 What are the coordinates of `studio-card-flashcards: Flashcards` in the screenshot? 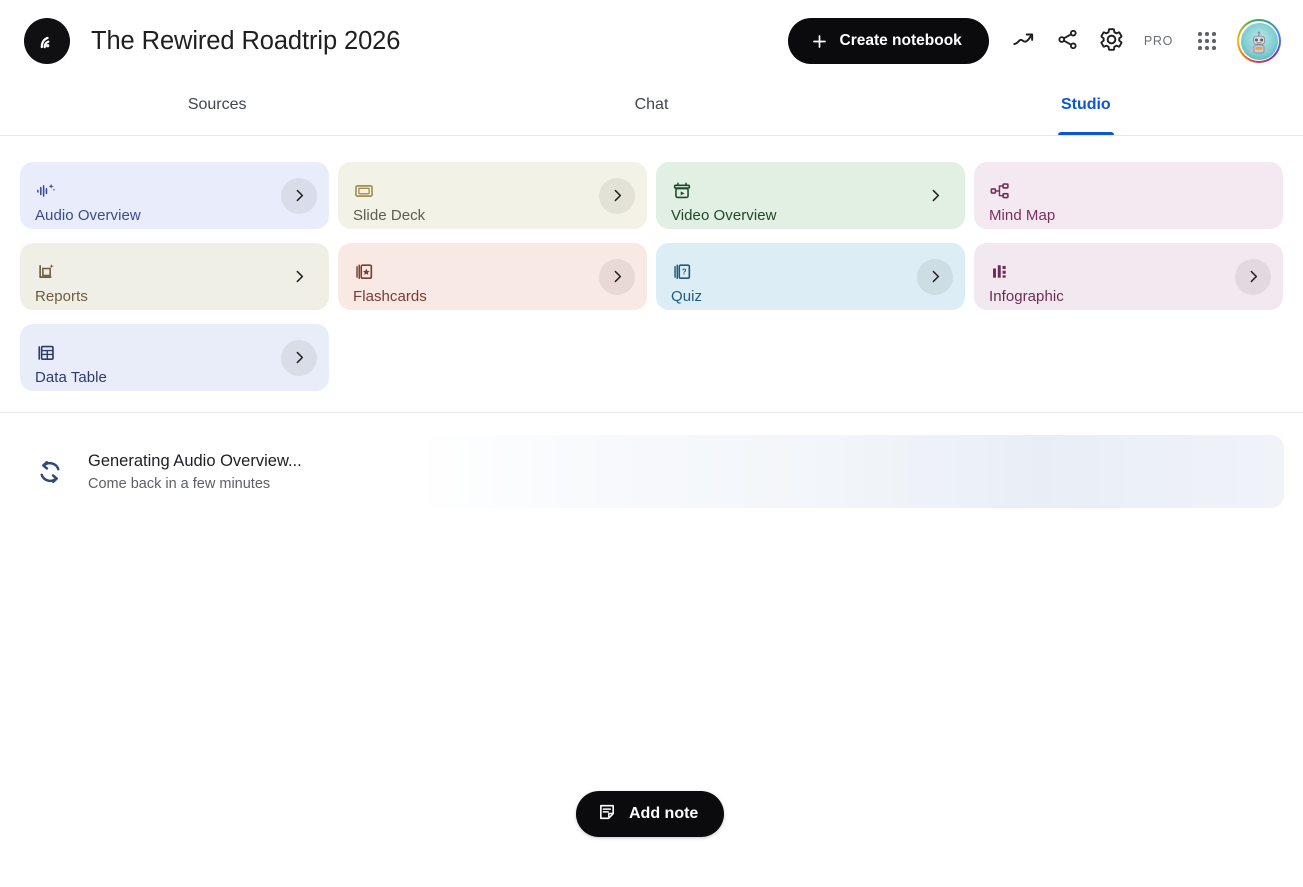 It's located at (492, 276).